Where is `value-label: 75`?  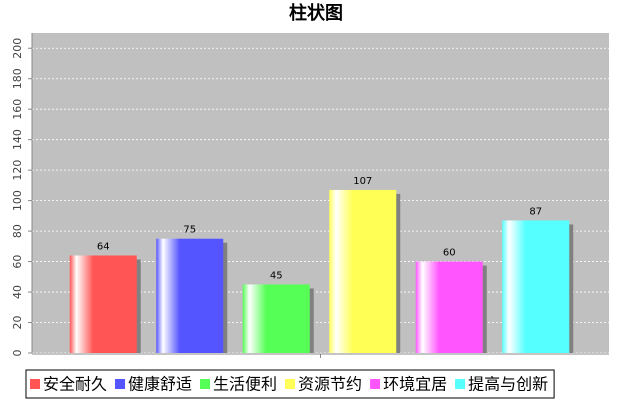
value-label: 75 is located at coordinates (189, 230).